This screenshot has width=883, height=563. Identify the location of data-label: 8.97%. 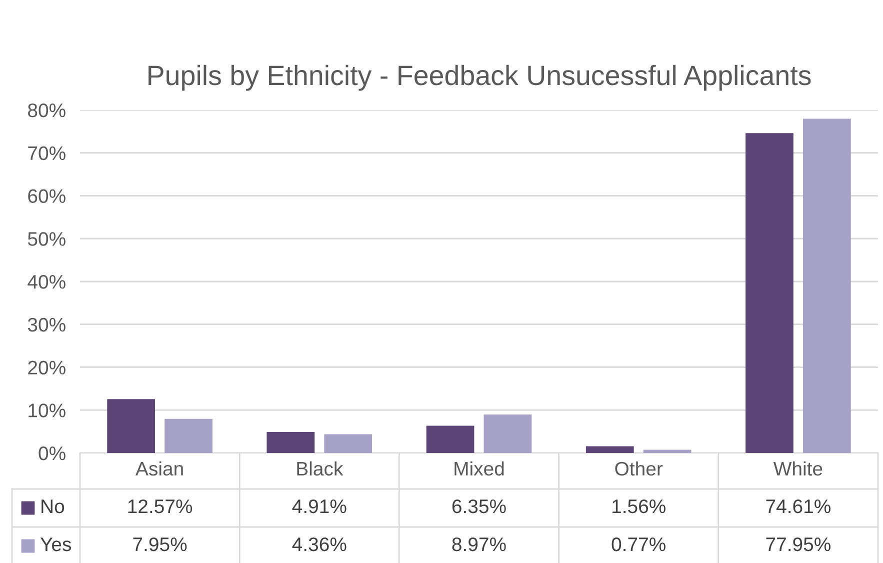
(479, 544).